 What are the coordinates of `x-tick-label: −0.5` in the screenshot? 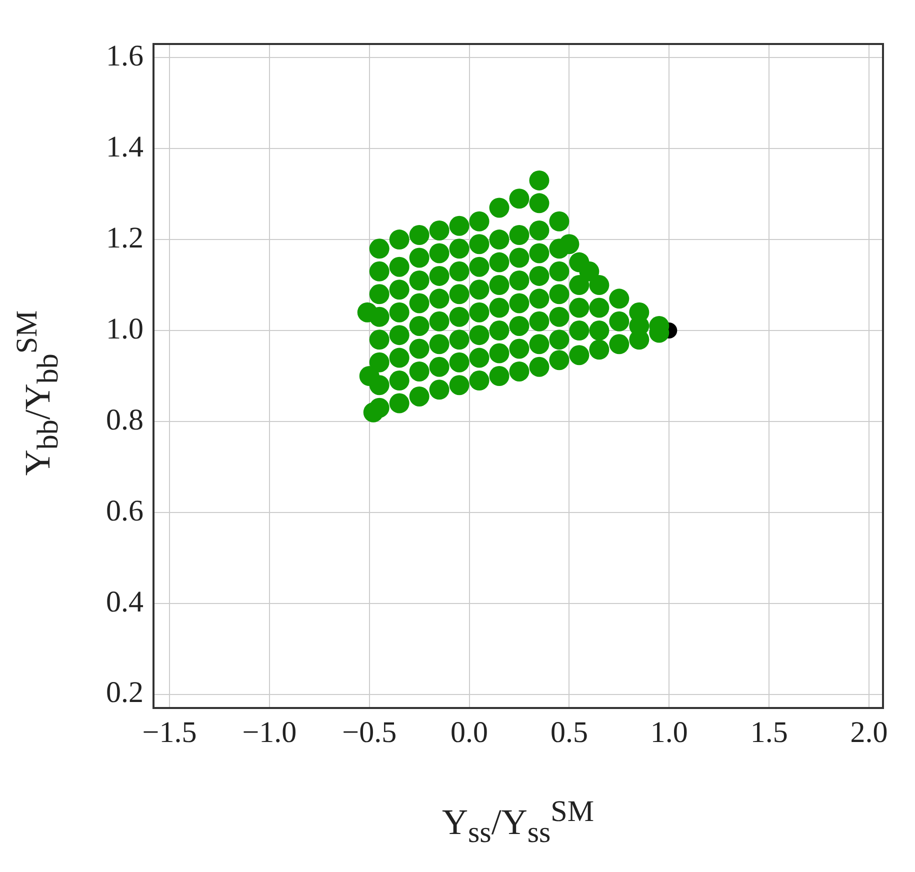 It's located at (369, 732).